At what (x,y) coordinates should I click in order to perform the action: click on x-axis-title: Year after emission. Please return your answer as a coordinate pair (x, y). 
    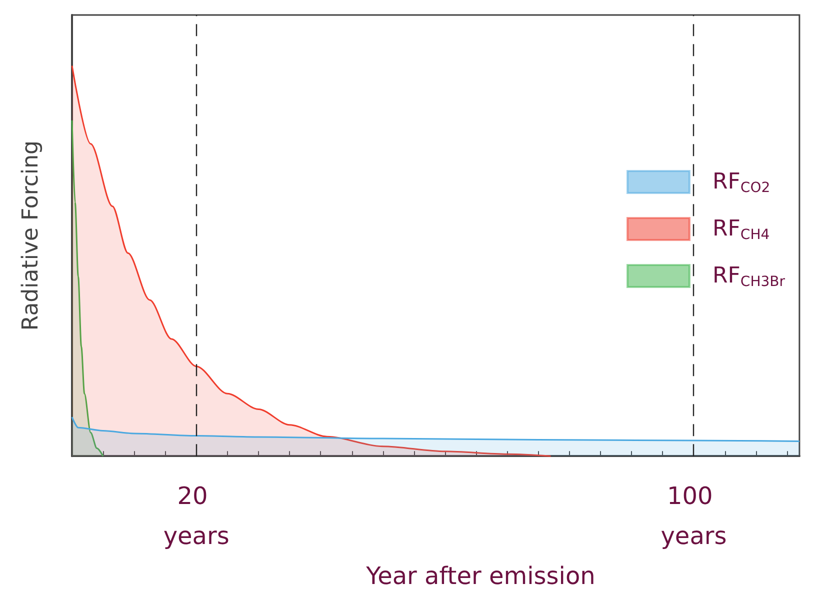
    Looking at the image, I should click on (480, 576).